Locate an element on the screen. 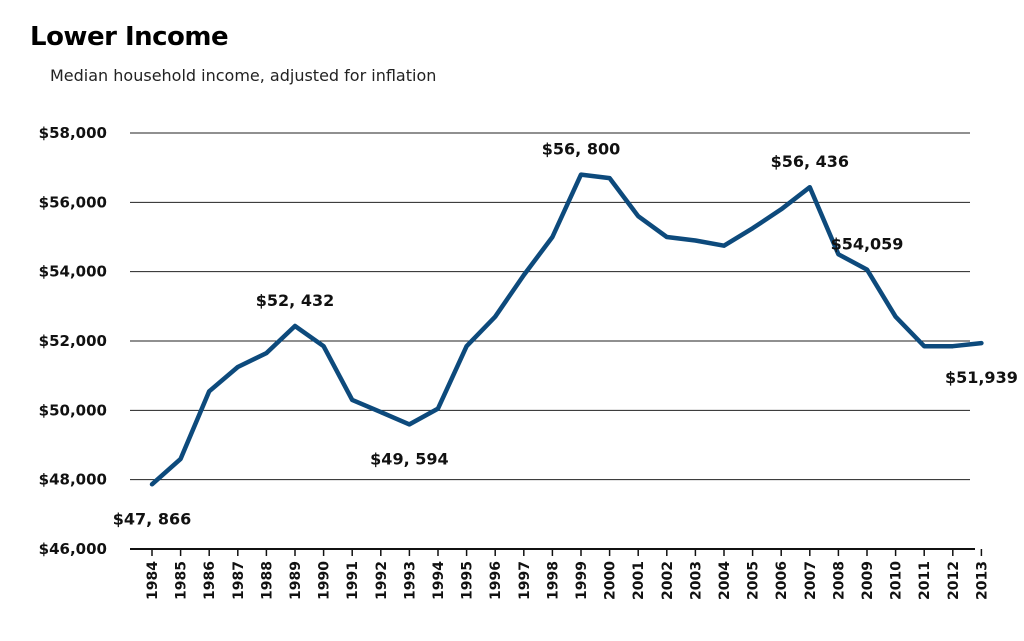 This screenshot has height=641, width=1024. y-tick-label: $58,000 is located at coordinates (73, 133).